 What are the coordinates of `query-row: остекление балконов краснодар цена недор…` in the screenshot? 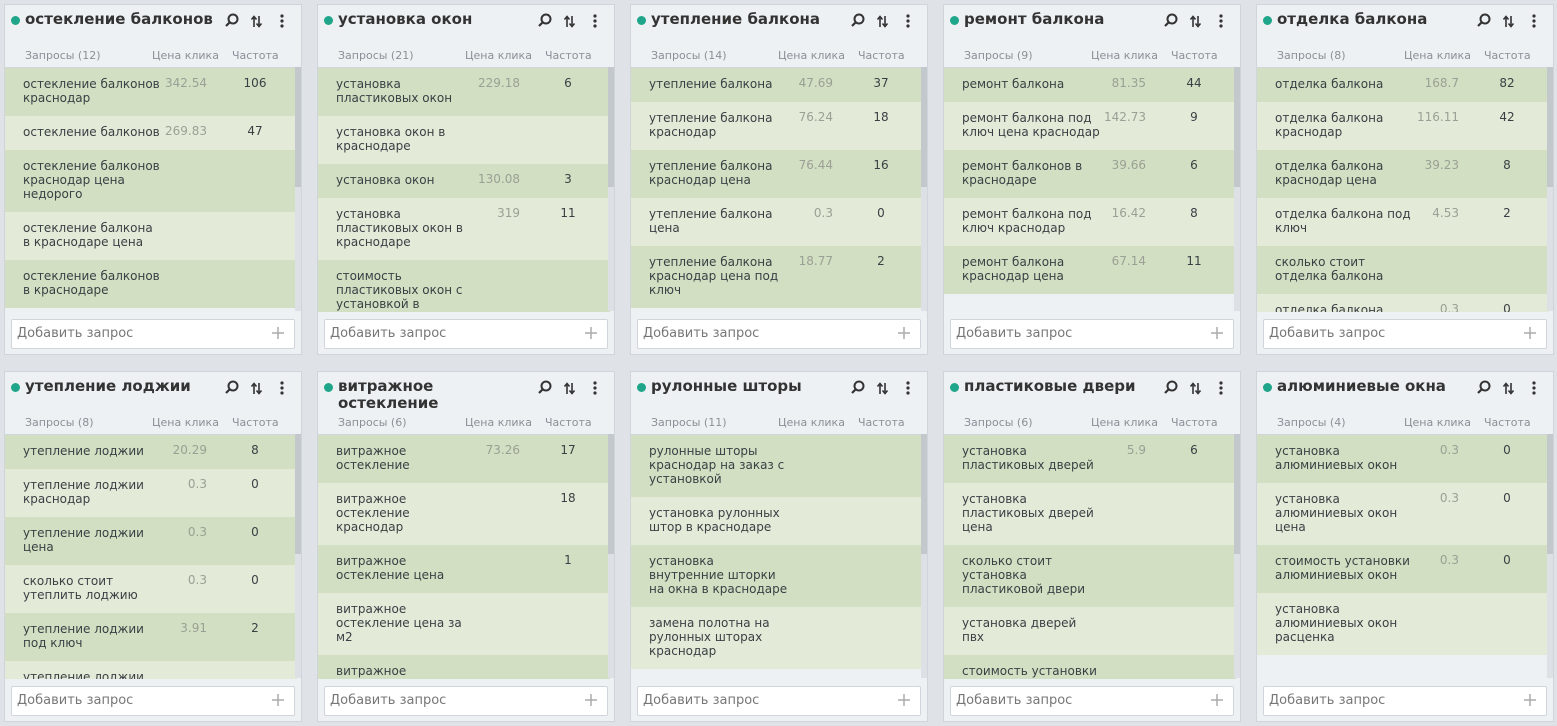 It's located at (151, 181).